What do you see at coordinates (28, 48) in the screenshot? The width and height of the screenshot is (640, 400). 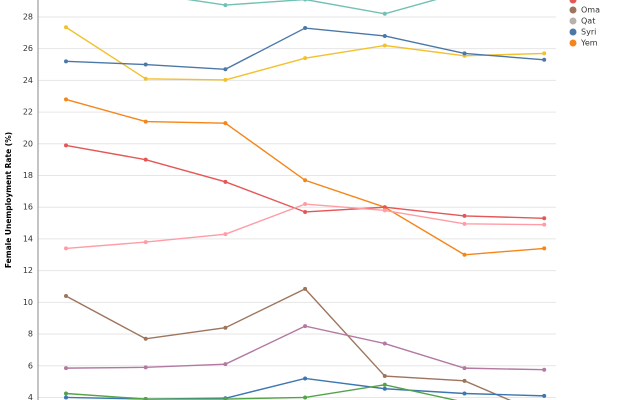 I see `y-tick-label: 26` at bounding box center [28, 48].